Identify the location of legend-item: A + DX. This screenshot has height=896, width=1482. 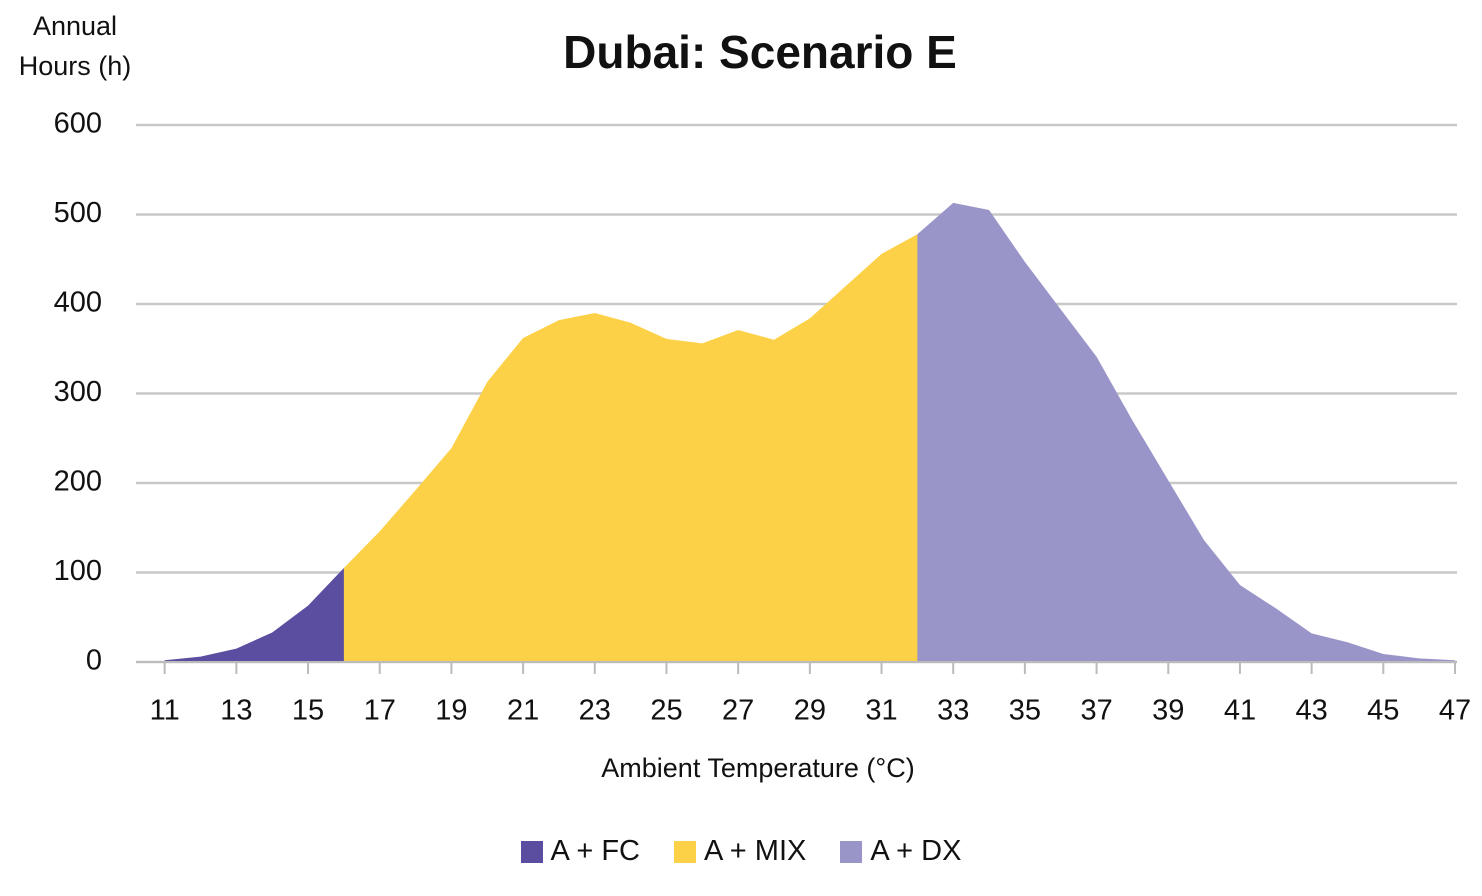
(900, 851).